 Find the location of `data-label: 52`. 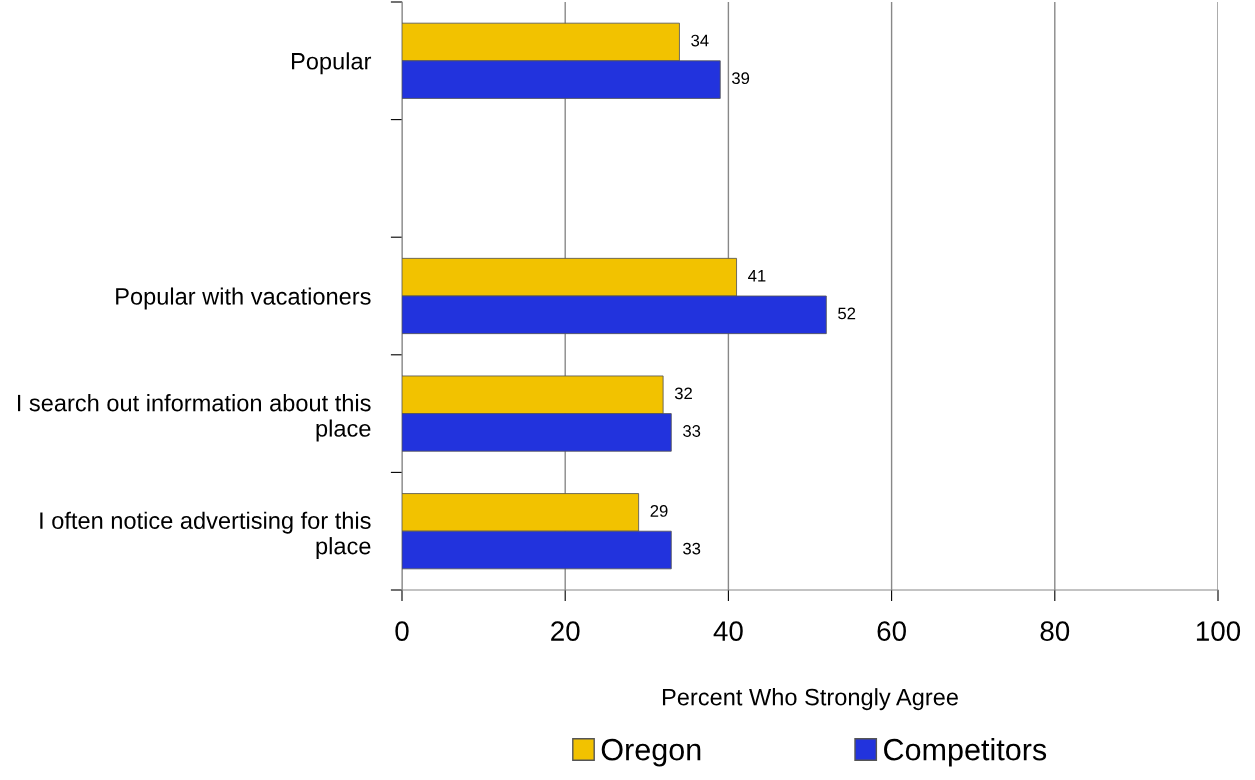

data-label: 52 is located at coordinates (847, 313).